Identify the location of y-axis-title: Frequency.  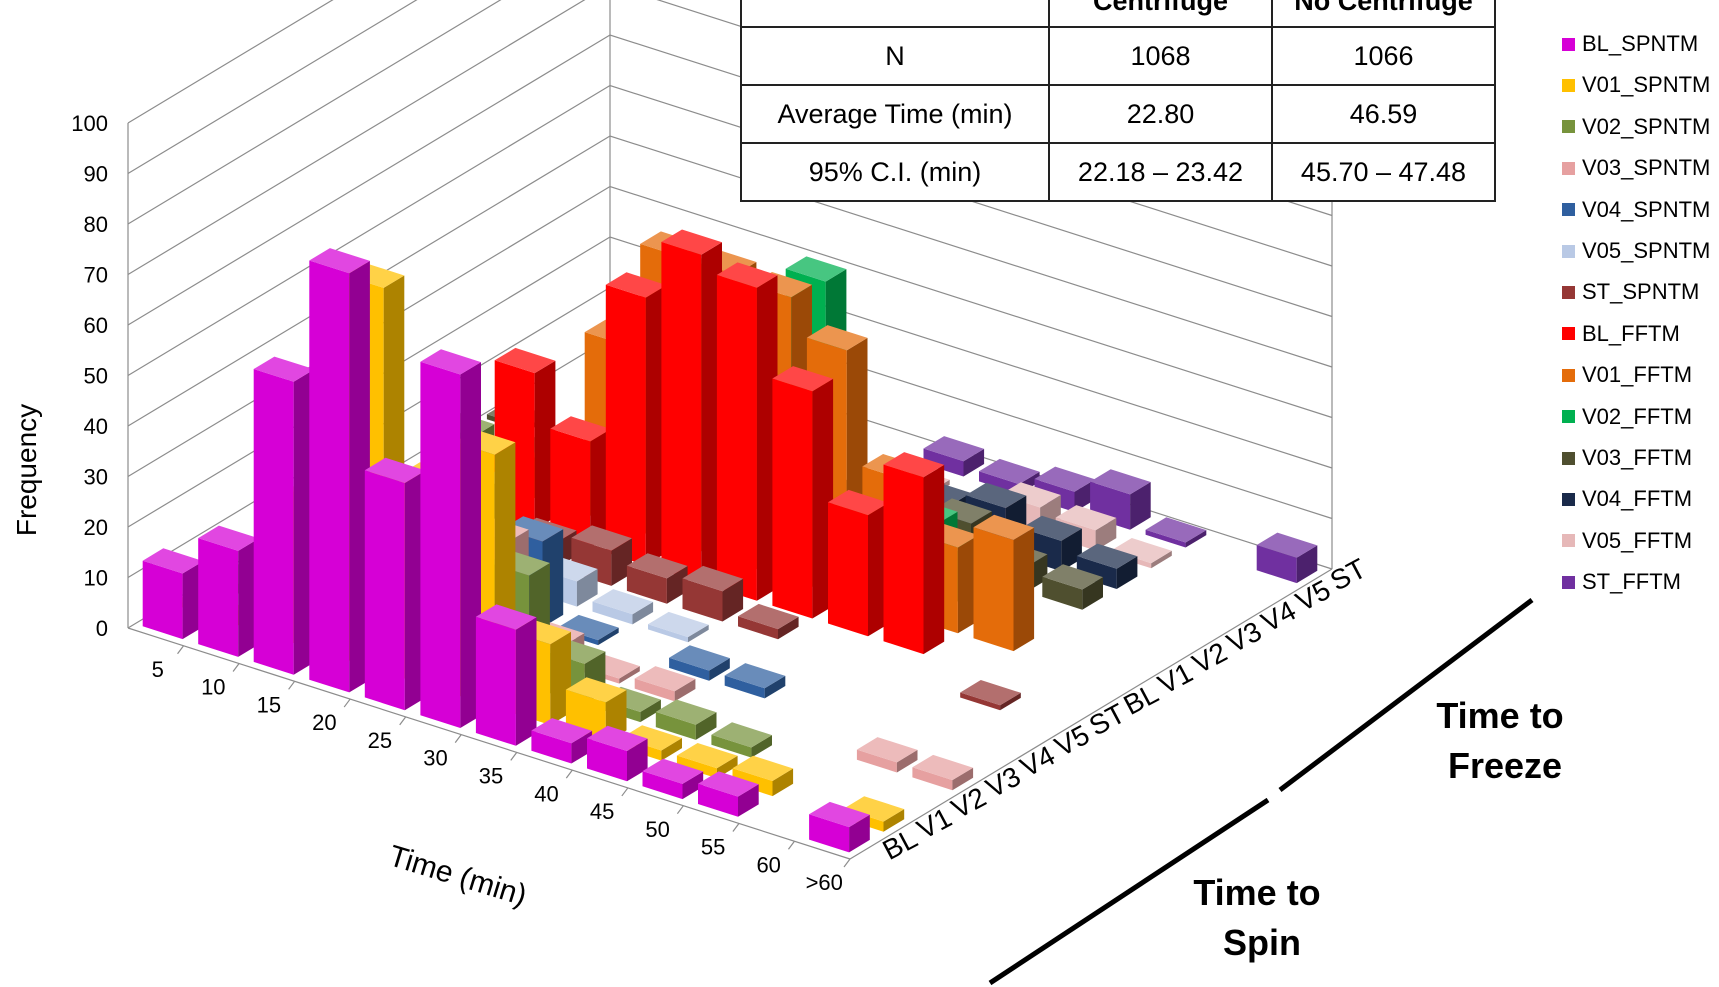
(26, 470).